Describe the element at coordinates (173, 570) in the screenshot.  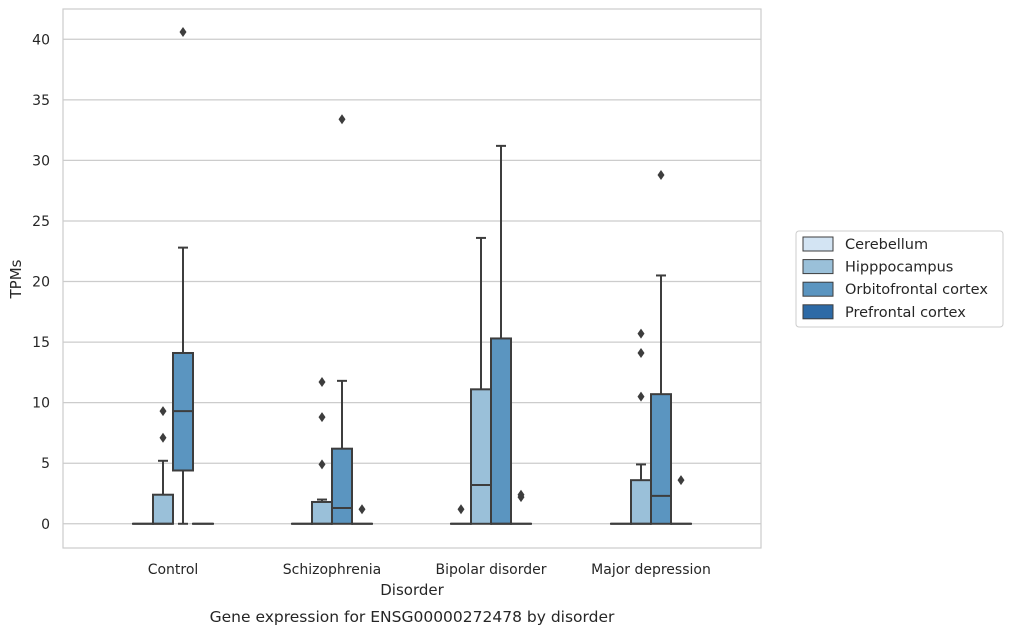
I see `x-tick-label: Control` at that location.